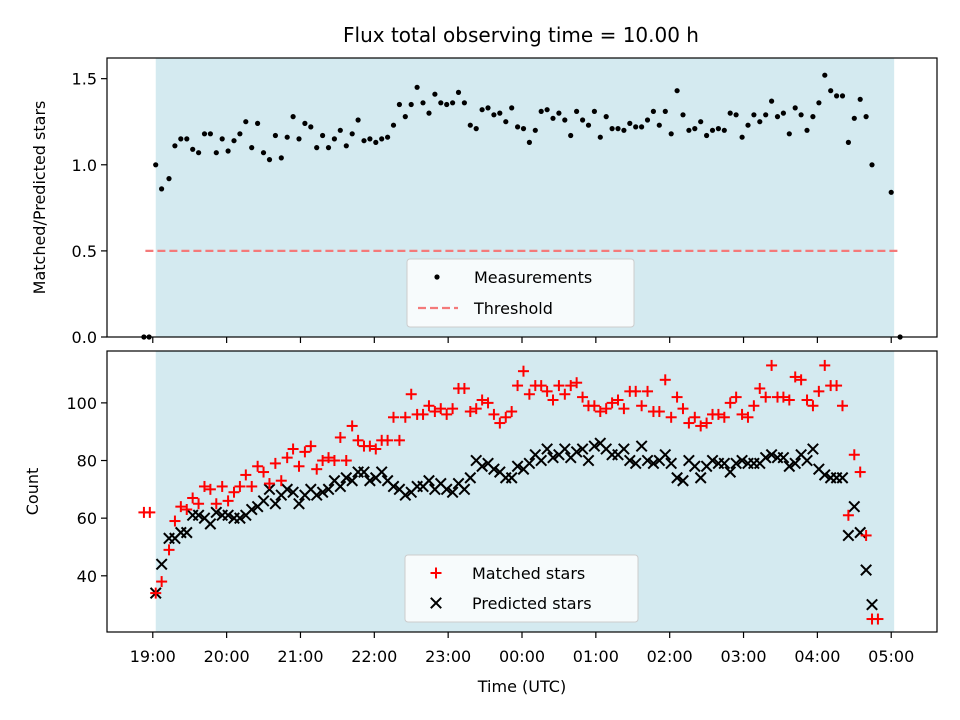 This screenshot has width=960, height=720. I want to click on legend-top-box, so click(520, 293).